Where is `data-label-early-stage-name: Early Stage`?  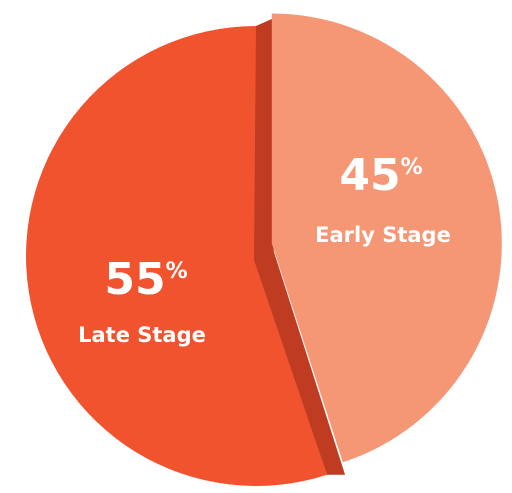 data-label-early-stage-name: Early Stage is located at coordinates (383, 235).